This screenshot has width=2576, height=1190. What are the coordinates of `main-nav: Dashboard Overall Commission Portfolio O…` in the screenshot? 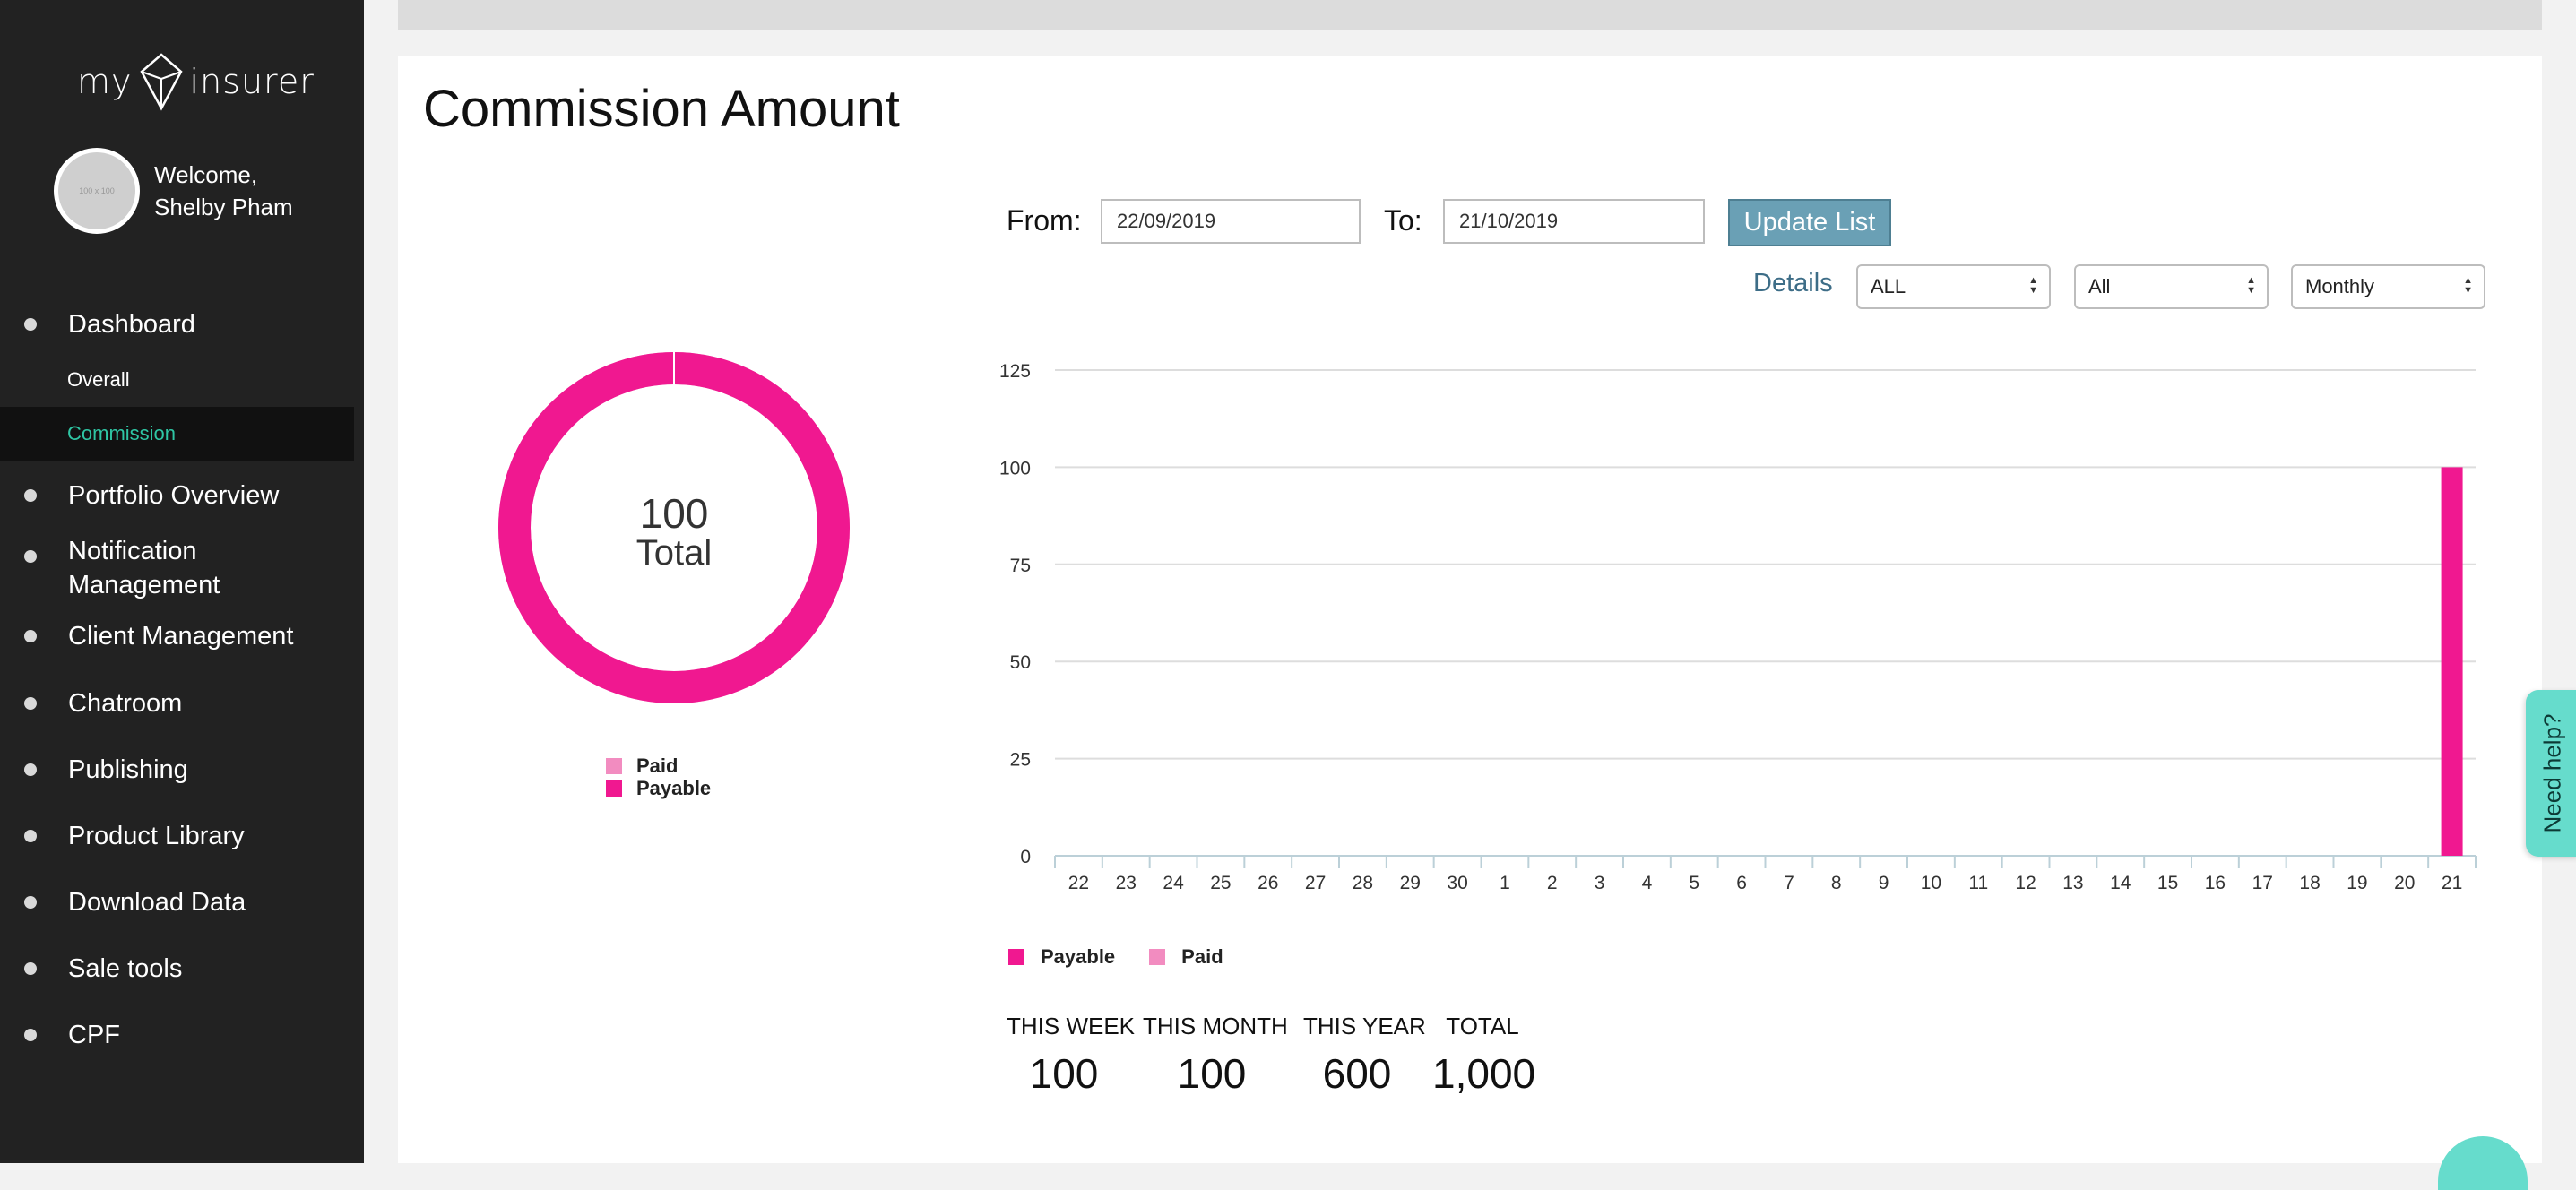 It's located at (182, 682).